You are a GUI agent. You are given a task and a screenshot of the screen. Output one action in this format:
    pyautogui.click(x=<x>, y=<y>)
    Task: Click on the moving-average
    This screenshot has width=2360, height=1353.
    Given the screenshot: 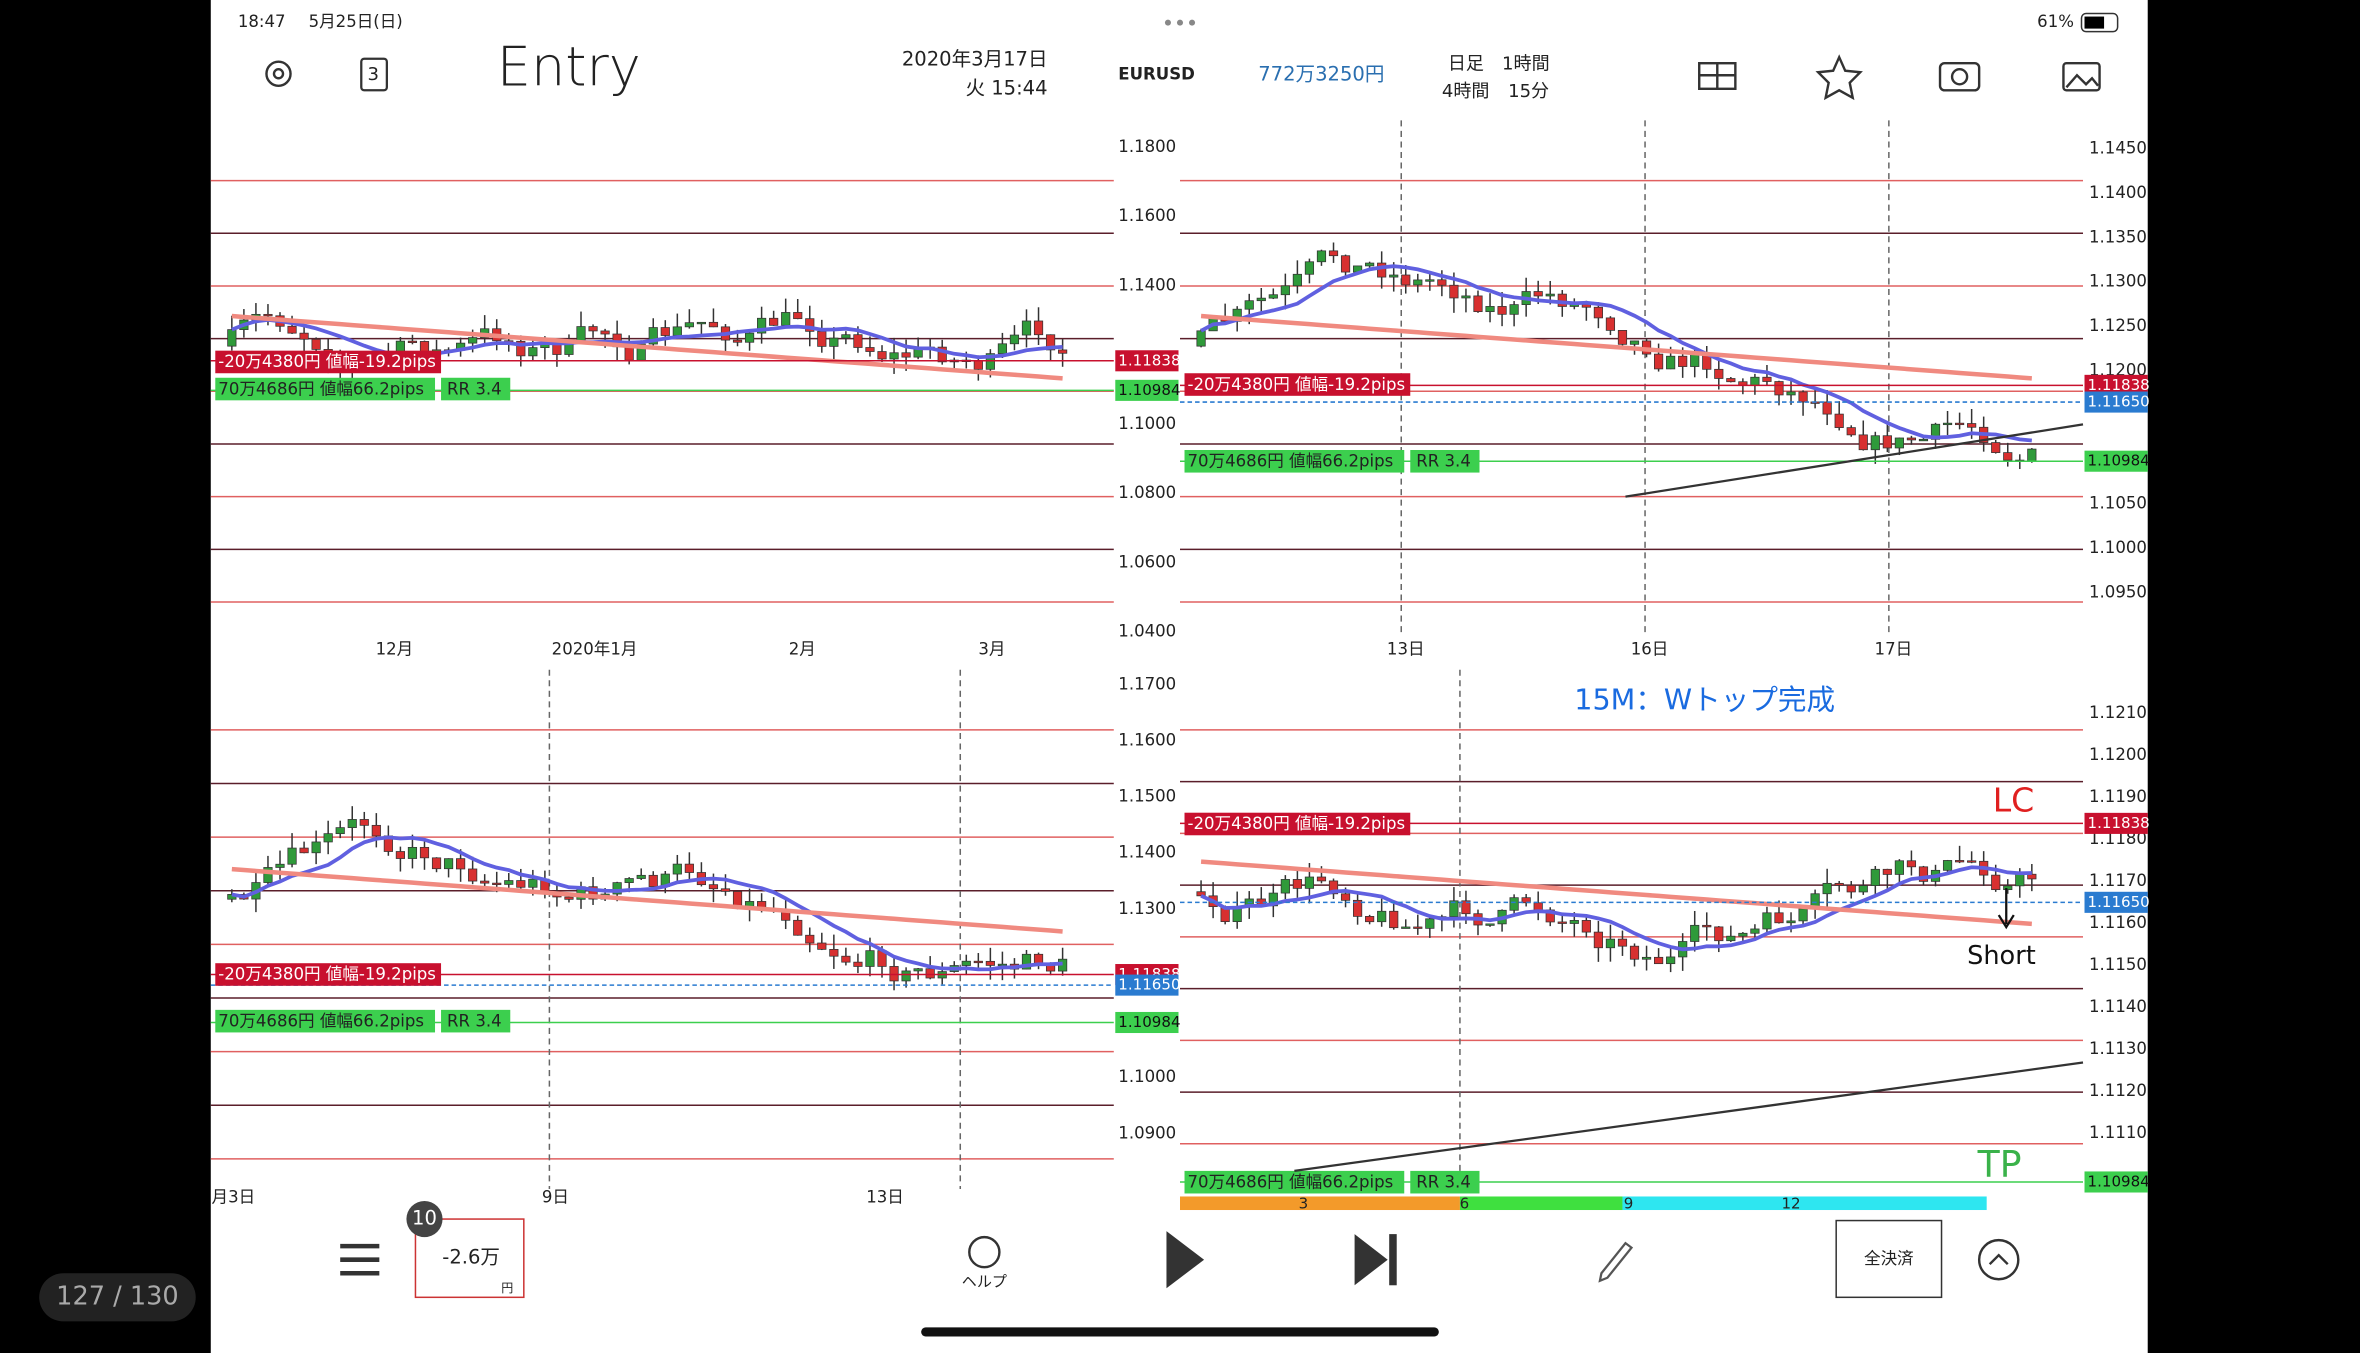 What is the action you would take?
    pyautogui.click(x=647, y=339)
    